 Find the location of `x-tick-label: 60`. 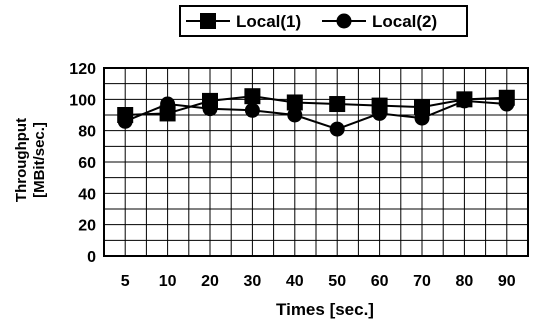

x-tick-label: 60 is located at coordinates (380, 281).